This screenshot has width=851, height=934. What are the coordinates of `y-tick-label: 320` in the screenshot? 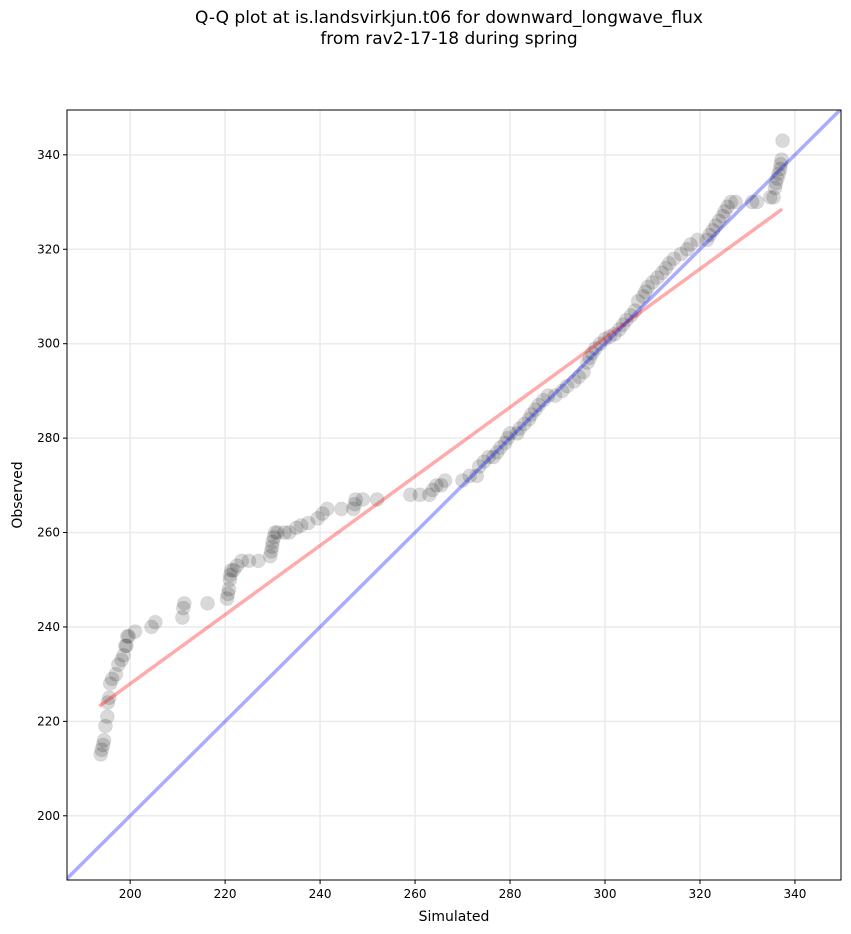 It's located at (48, 249).